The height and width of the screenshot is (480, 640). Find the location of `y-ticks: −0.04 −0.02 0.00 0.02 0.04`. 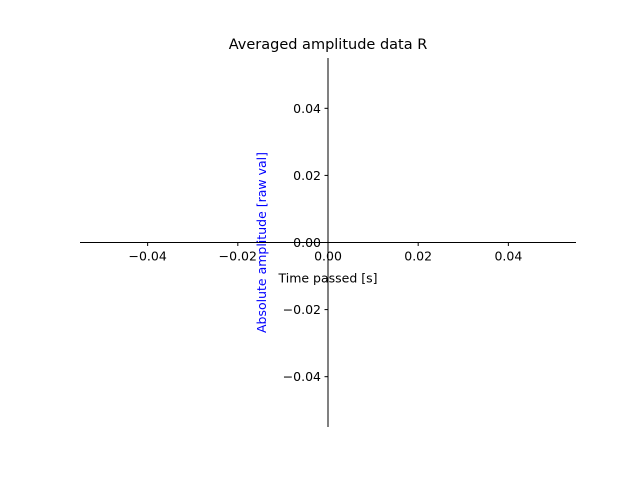

y-ticks: −0.04 −0.02 0.00 0.02 0.04 is located at coordinates (305, 242).